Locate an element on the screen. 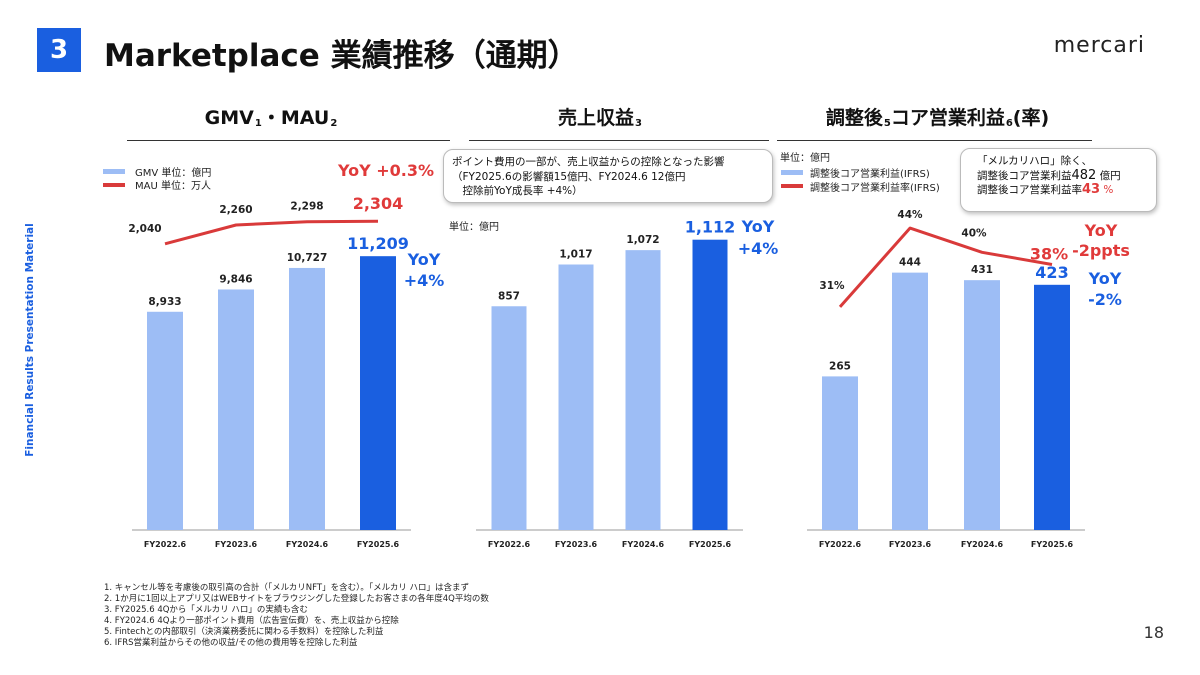 Image resolution: width=1200 pixels, height=675 pixels. profit-yoy-label: YoY is located at coordinates (1105, 278).